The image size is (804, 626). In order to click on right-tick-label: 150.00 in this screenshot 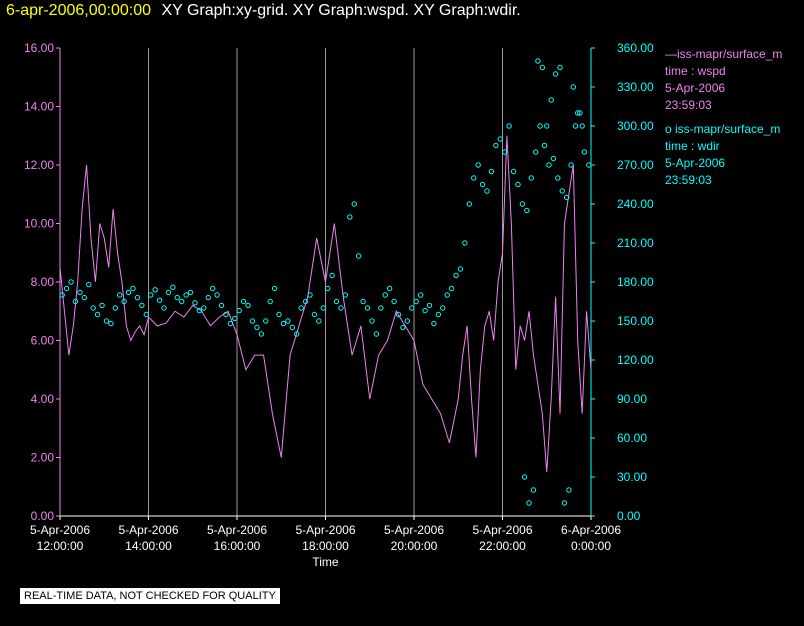, I will do `click(635, 321)`.